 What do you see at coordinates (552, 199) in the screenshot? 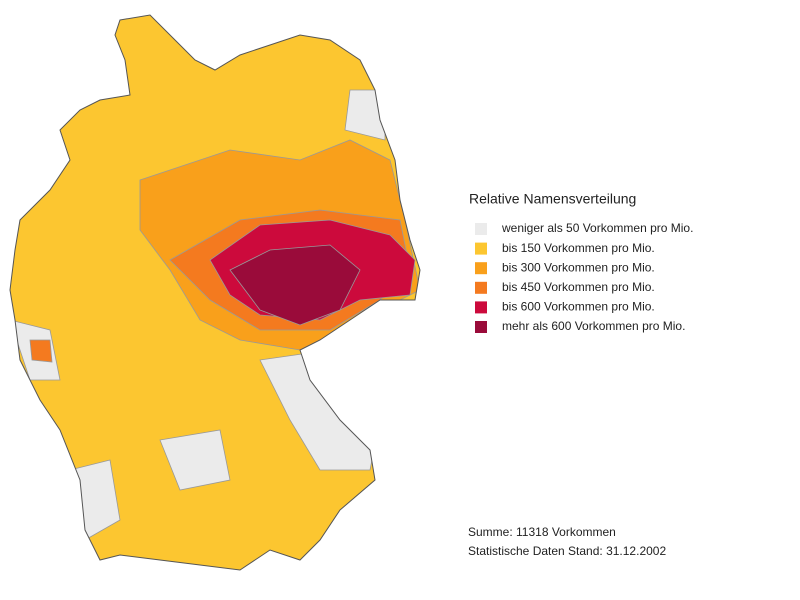
I see `legend-title: Relative Namensverteilung` at bounding box center [552, 199].